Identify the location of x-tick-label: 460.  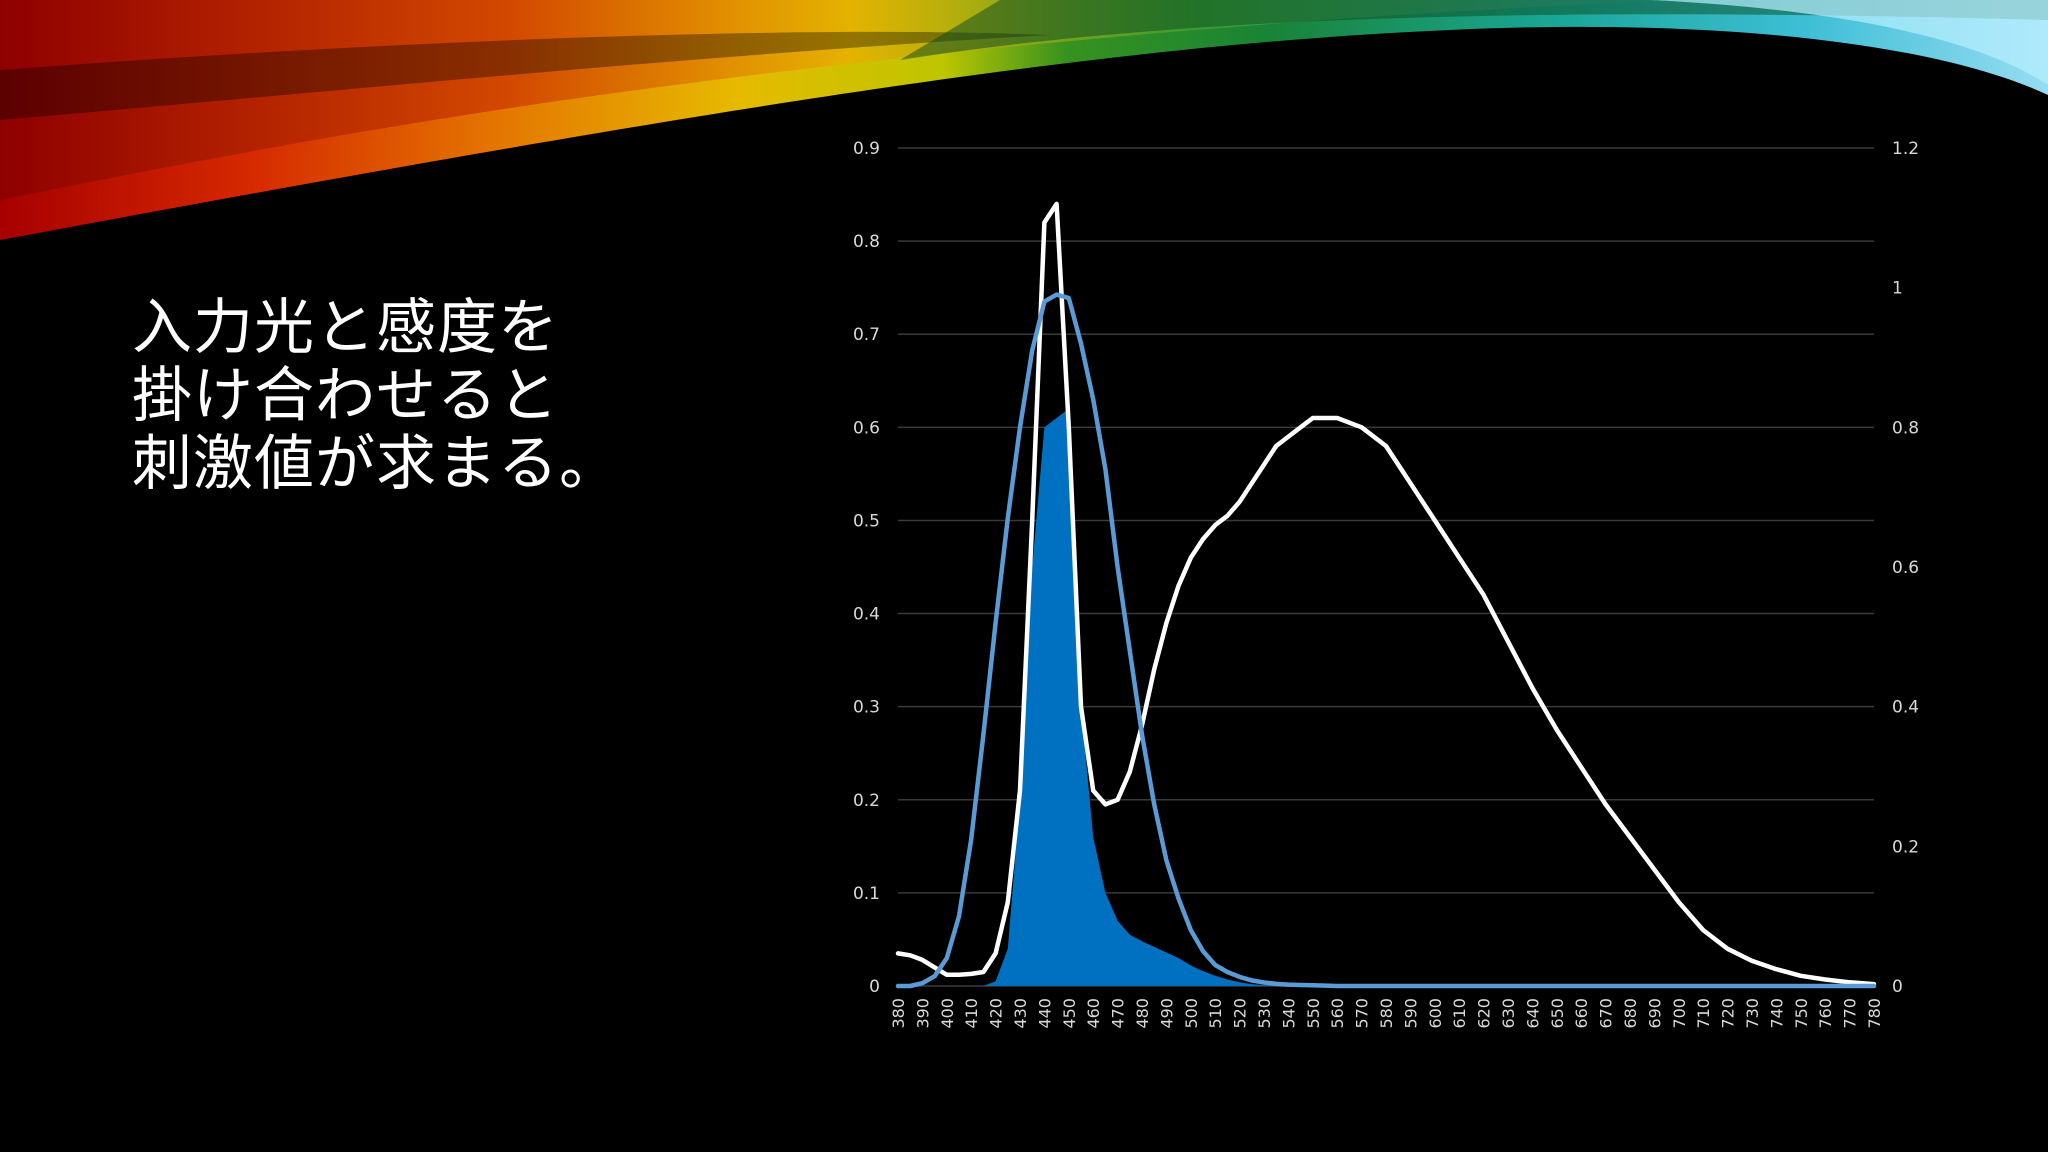
(1093, 1013).